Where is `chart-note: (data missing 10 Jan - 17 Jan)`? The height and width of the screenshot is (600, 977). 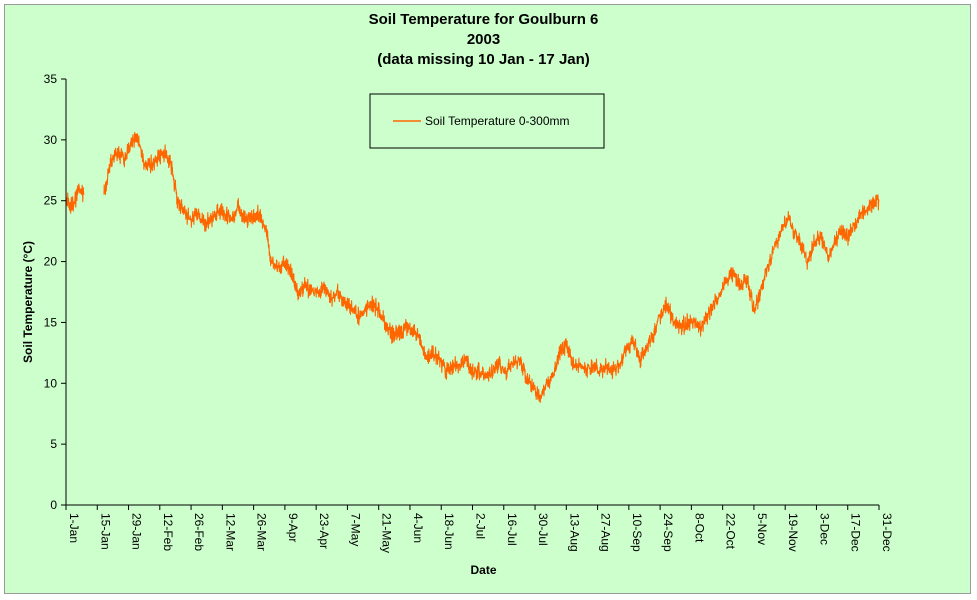 chart-note: (data missing 10 Jan - 17 Jan) is located at coordinates (483, 59).